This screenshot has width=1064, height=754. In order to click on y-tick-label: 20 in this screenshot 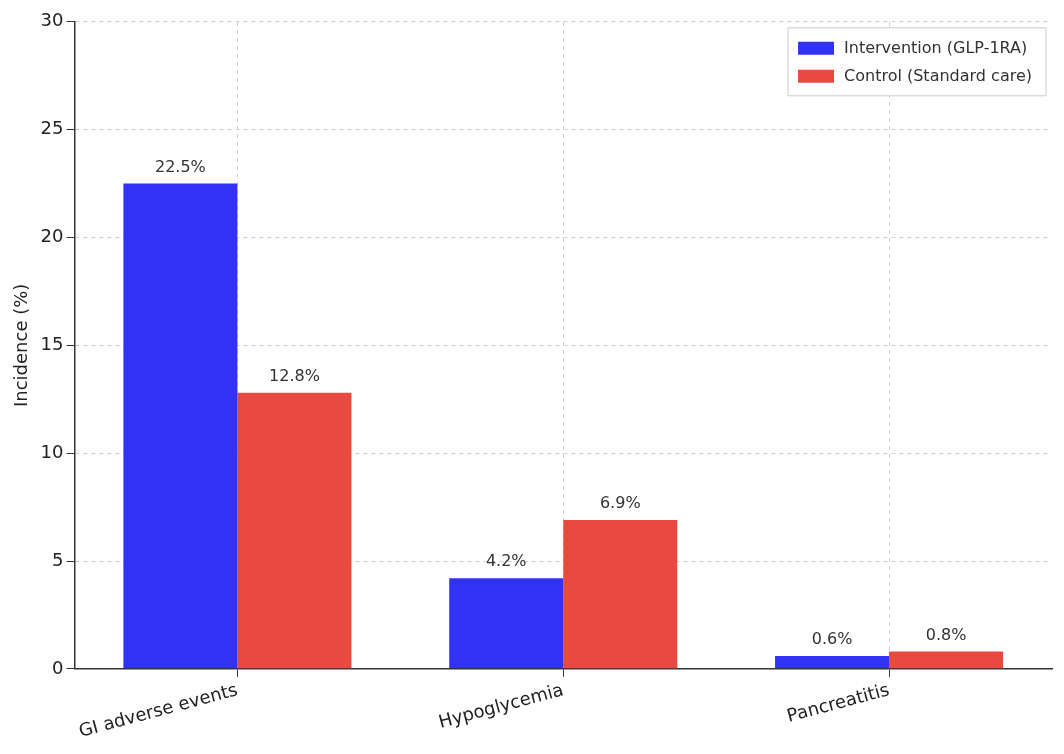, I will do `click(52, 236)`.